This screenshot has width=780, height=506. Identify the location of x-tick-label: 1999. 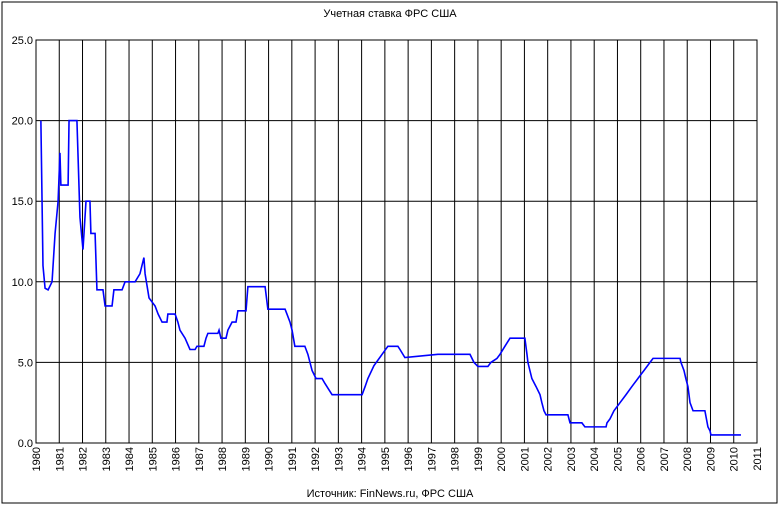
(479, 459).